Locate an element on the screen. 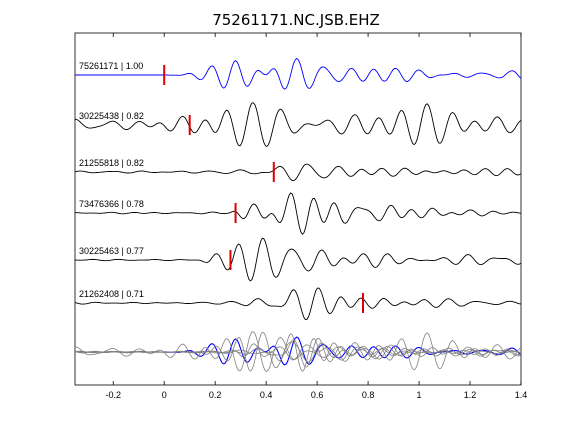  x-tick-label: 1.2 is located at coordinates (470, 395).